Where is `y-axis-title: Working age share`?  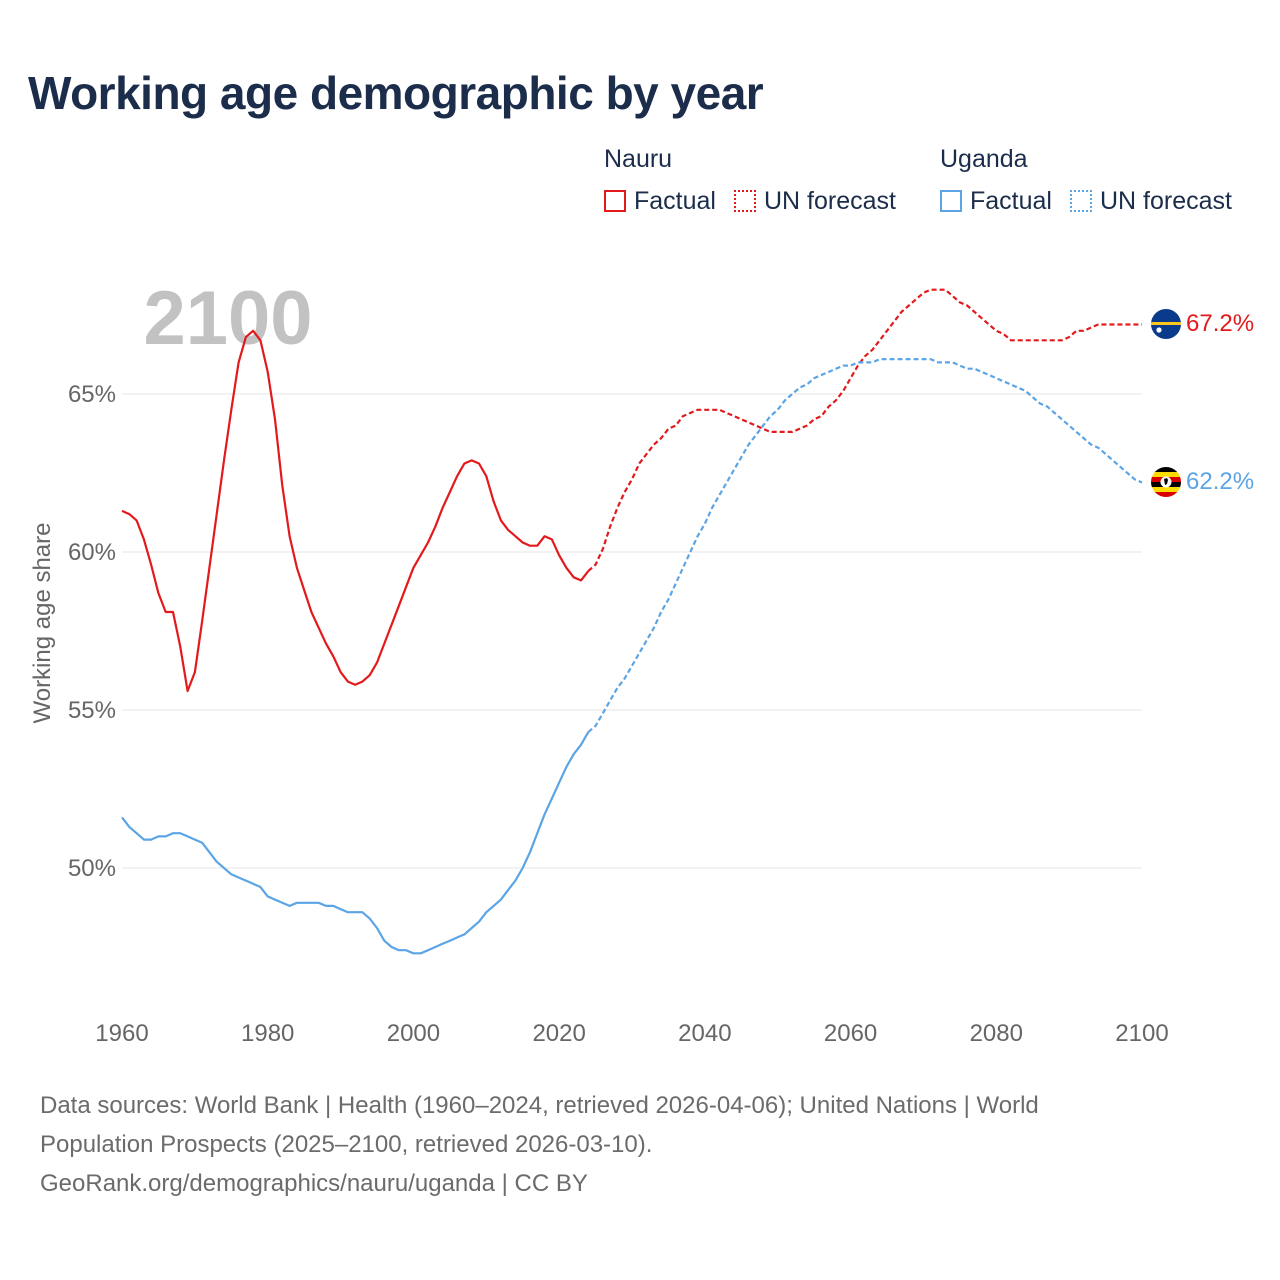
y-axis-title: Working age share is located at coordinates (42, 623).